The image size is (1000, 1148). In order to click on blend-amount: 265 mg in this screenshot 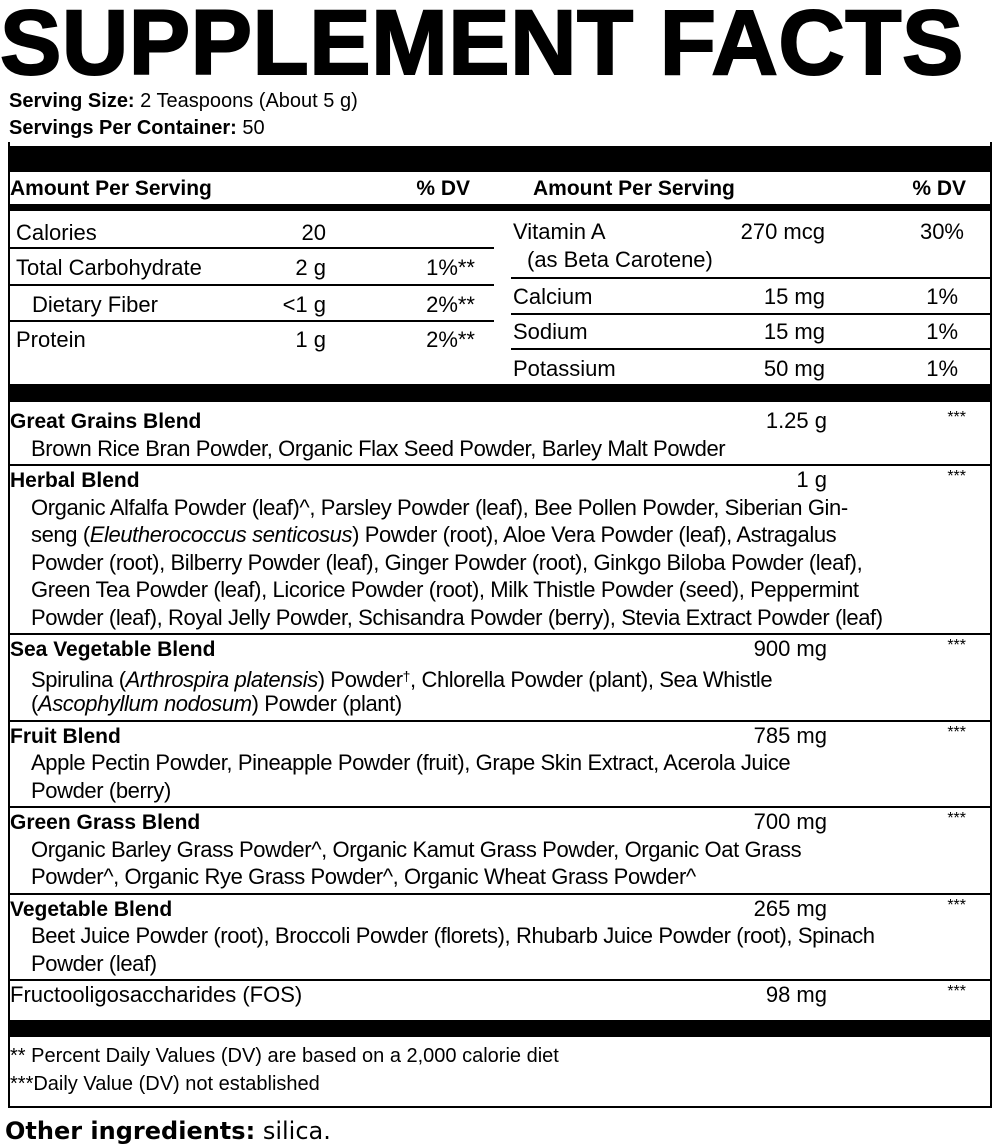, I will do `click(790, 908)`.